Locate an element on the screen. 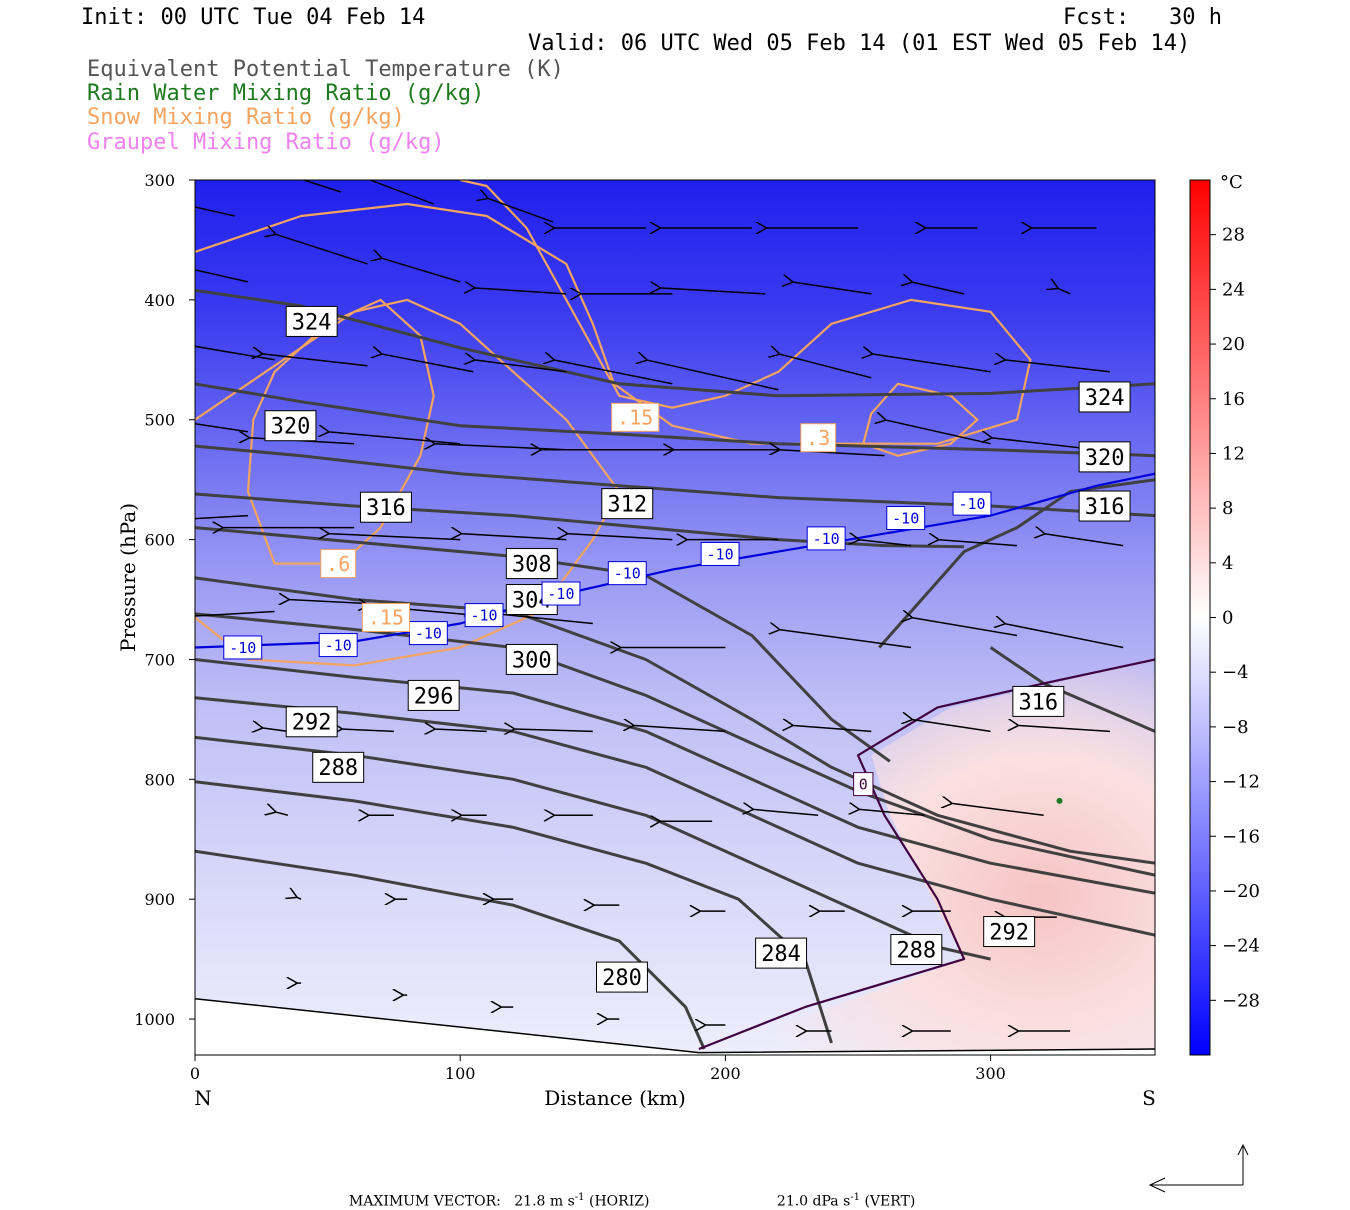 The height and width of the screenshot is (1210, 1350). x-axis-label: Distance (km) is located at coordinates (615, 1098).